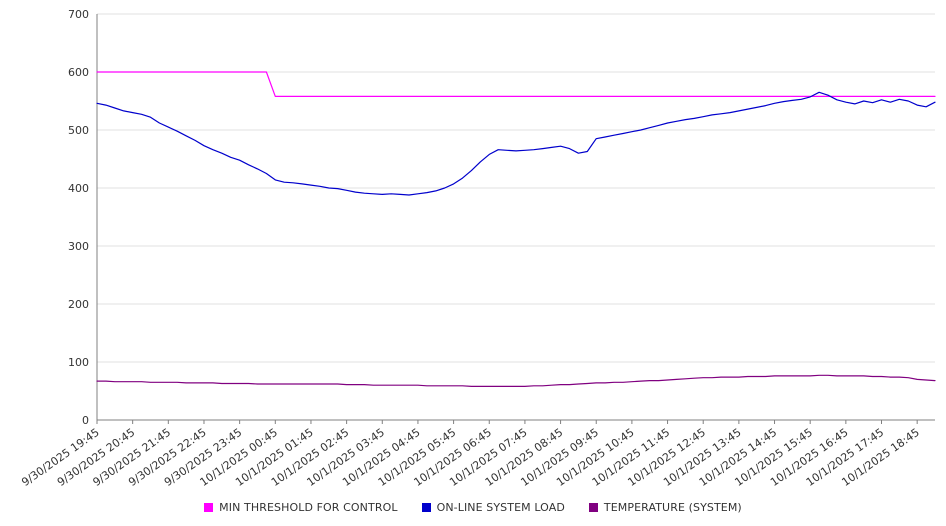 The height and width of the screenshot is (526, 946). I want to click on legend-label-temperature: TEMPERATURE (SYSTEM), so click(672, 507).